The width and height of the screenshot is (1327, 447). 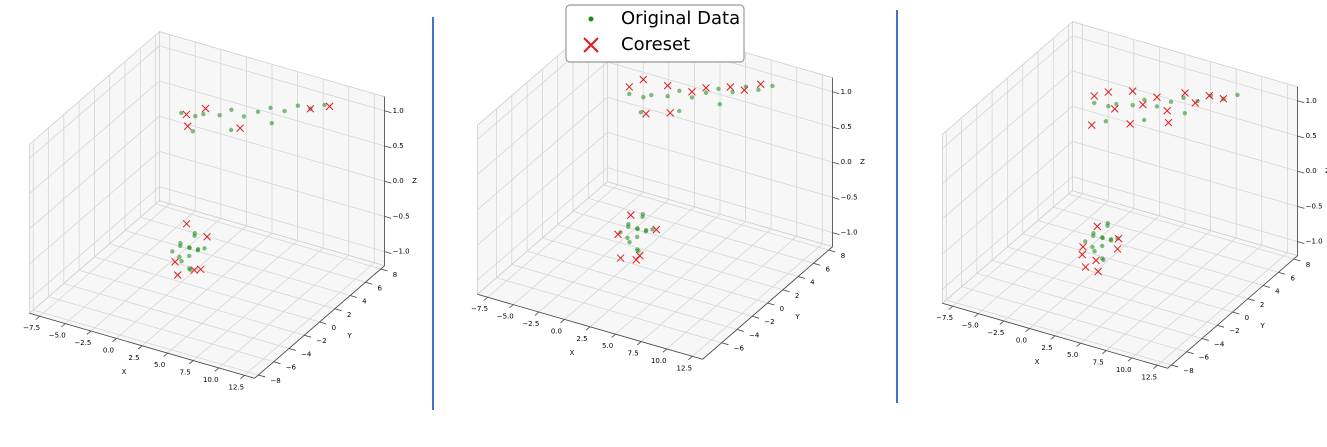 What do you see at coordinates (530, 324) in the screenshot?
I see `x-tick-label: −2.5` at bounding box center [530, 324].